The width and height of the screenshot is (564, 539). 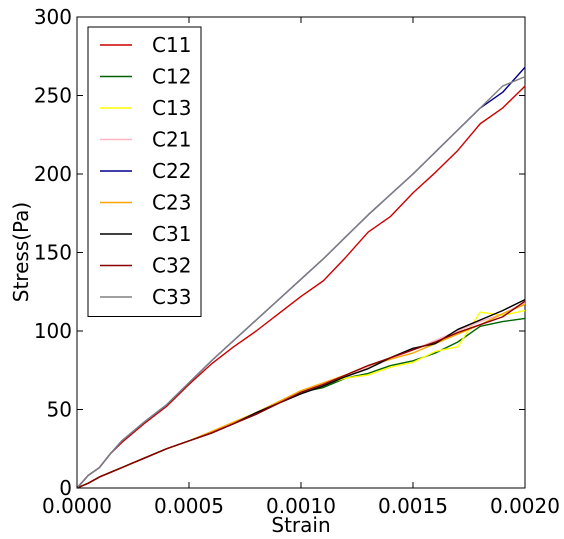 What do you see at coordinates (171, 77) in the screenshot?
I see `legend-label-c12: C12` at bounding box center [171, 77].